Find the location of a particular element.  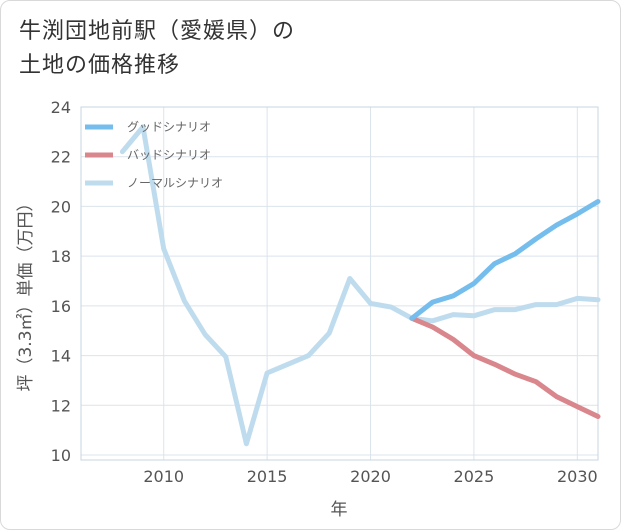

y-tick-label: 18 is located at coordinates (61, 256).